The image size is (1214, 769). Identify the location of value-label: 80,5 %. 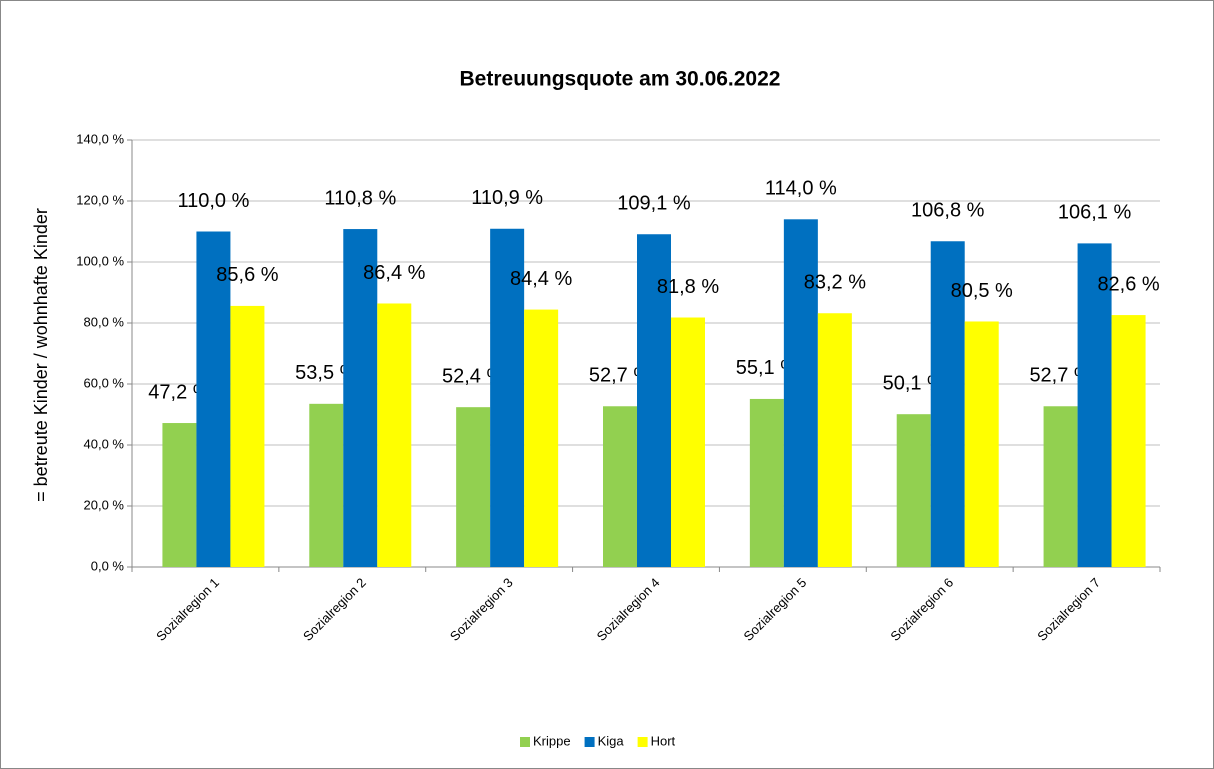
(982, 291).